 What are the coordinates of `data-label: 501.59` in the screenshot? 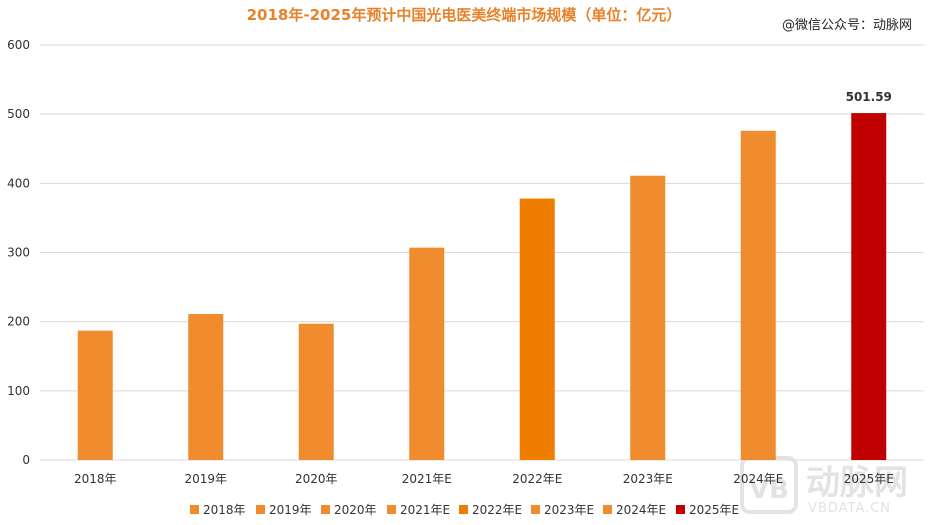 It's located at (869, 97).